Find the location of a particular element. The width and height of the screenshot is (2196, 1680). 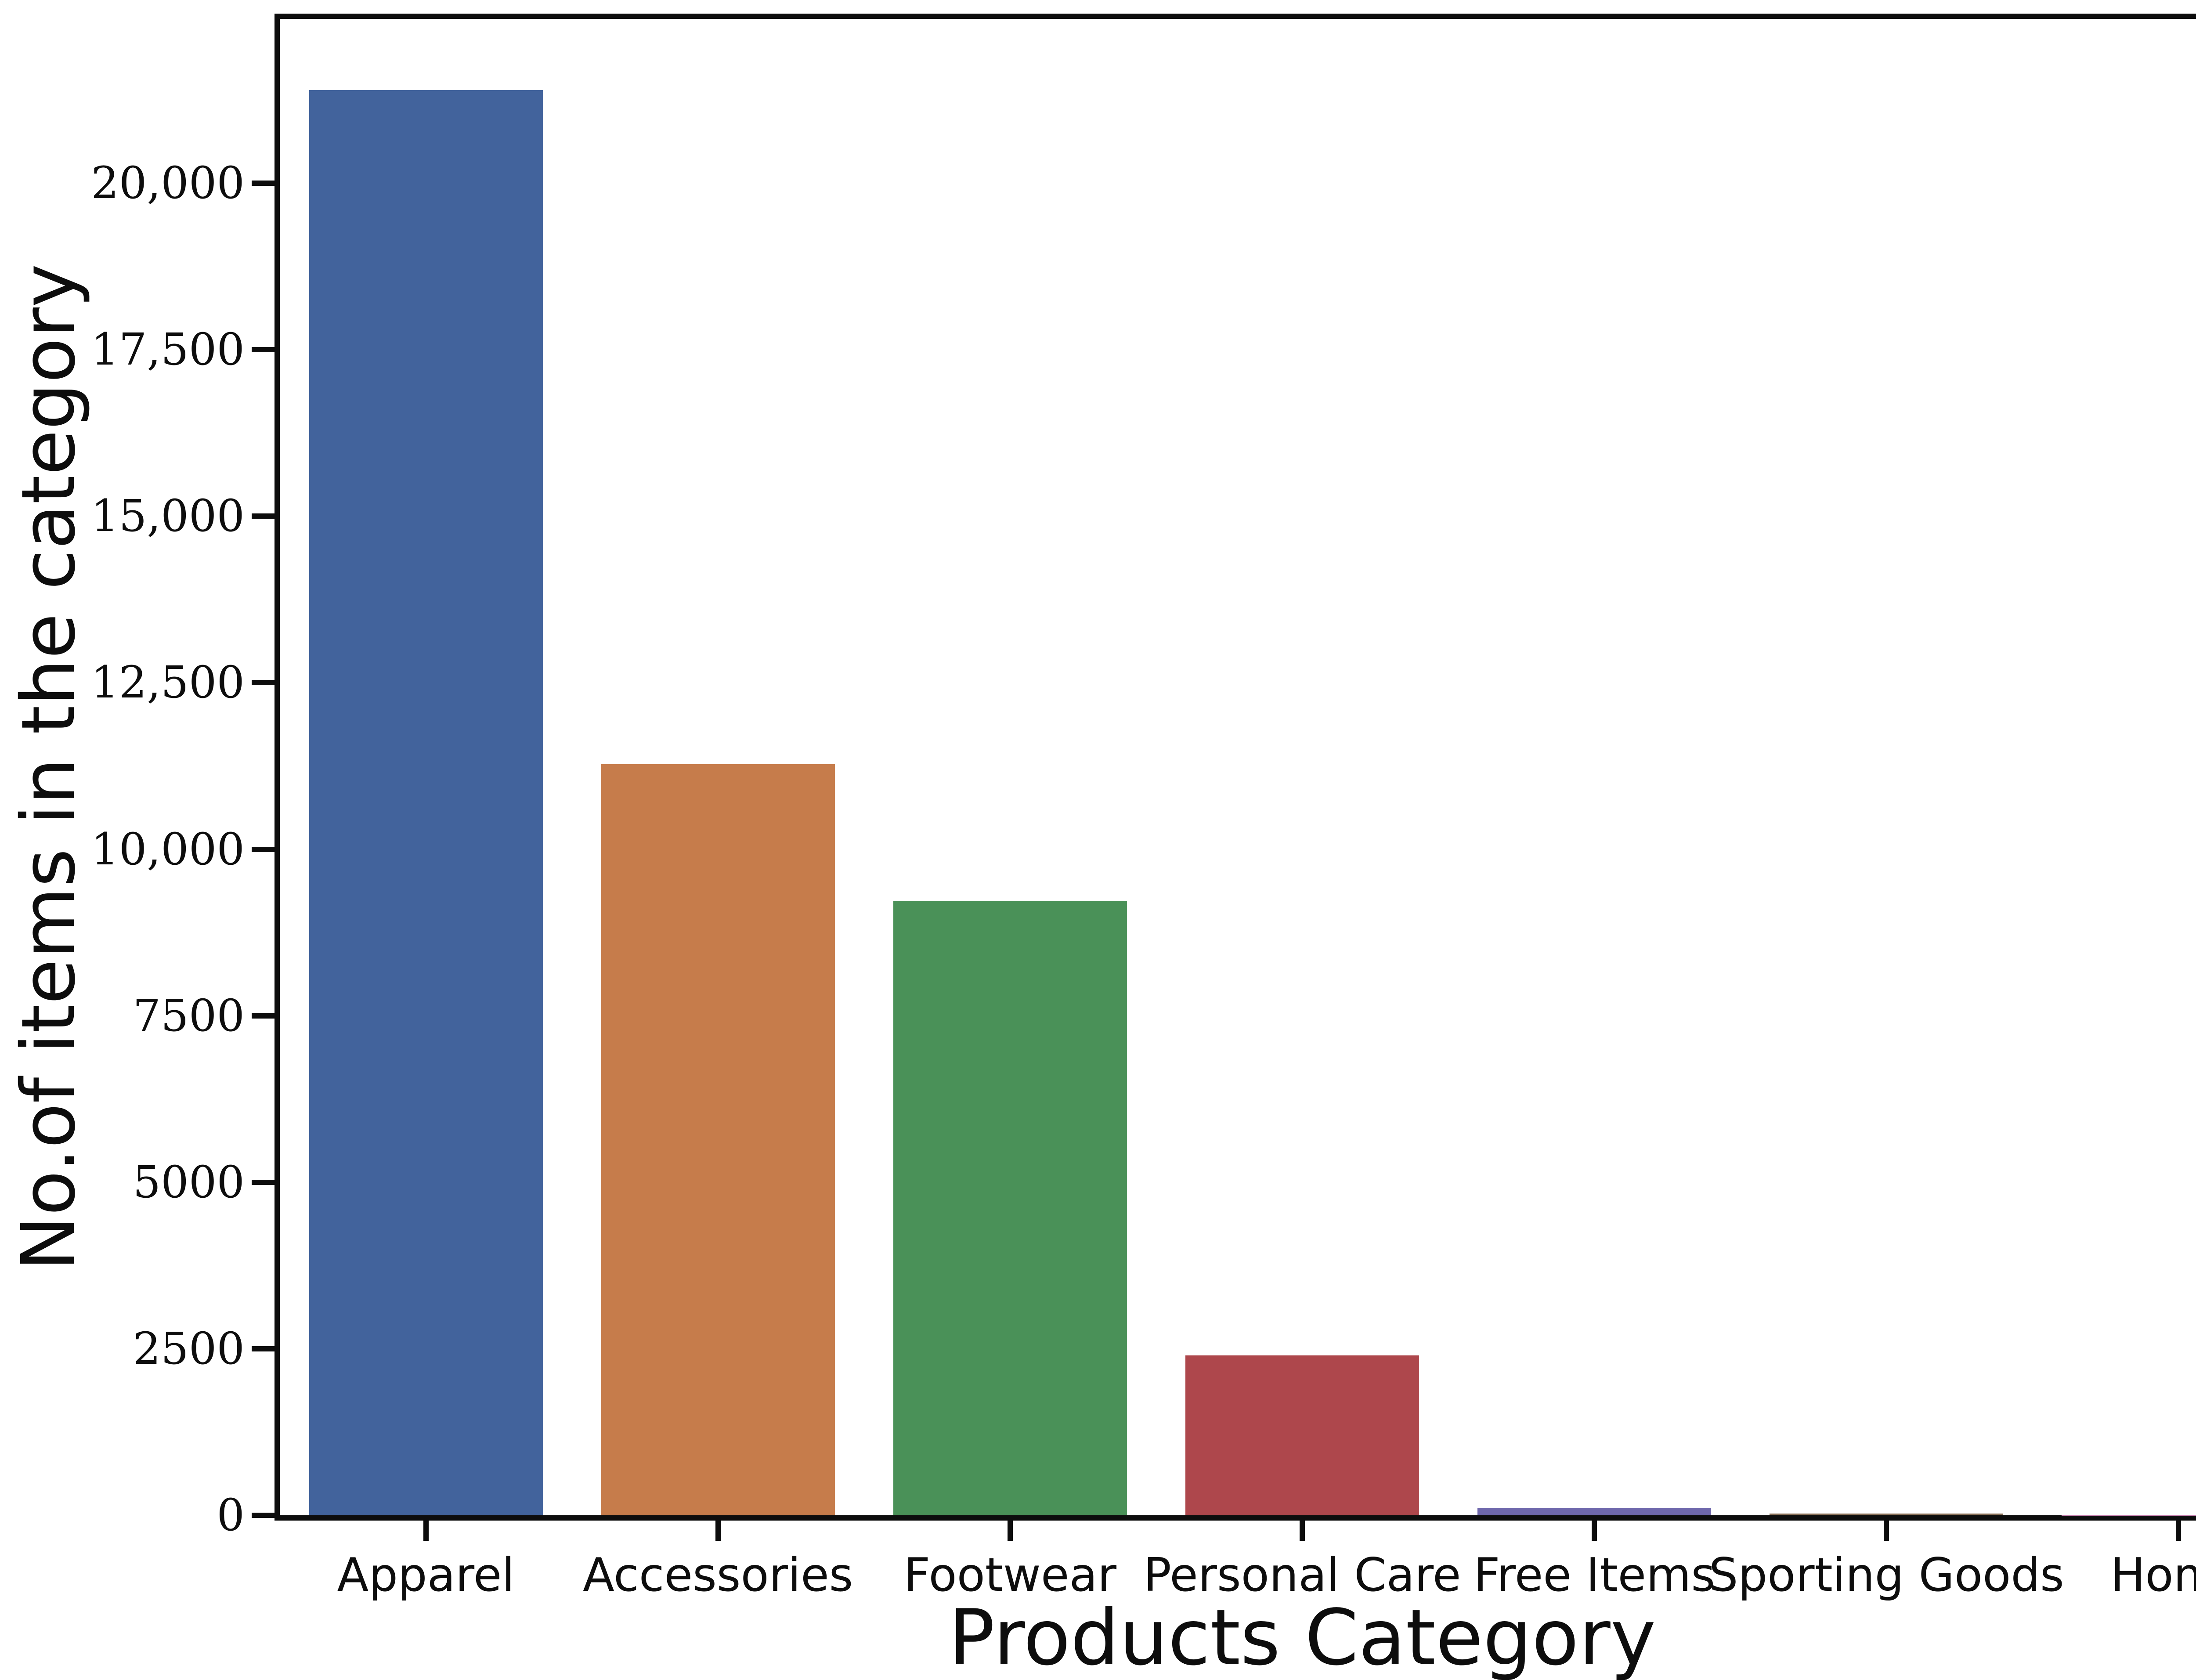

bar-accessories is located at coordinates (718, 1139).